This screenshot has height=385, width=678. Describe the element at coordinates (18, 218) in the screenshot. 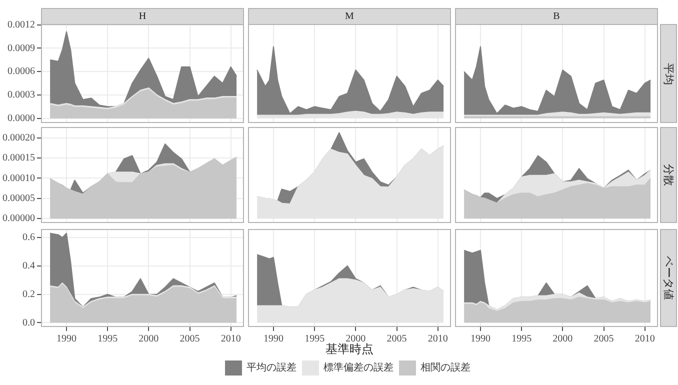

I see `y-tick-label: 0.00000` at that location.